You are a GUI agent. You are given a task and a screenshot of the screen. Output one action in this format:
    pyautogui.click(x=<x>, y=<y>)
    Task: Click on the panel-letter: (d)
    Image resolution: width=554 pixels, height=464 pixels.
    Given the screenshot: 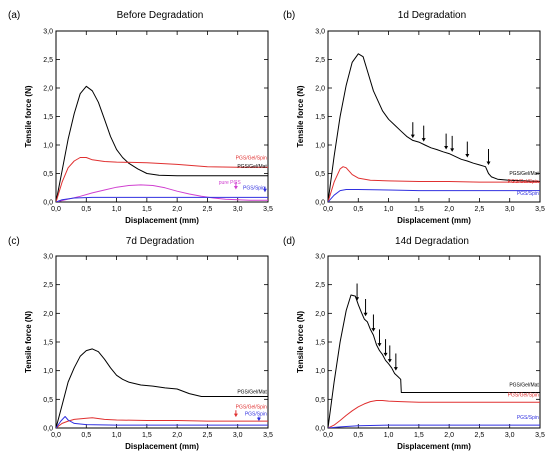 What is the action you would take?
    pyautogui.click(x=289, y=241)
    